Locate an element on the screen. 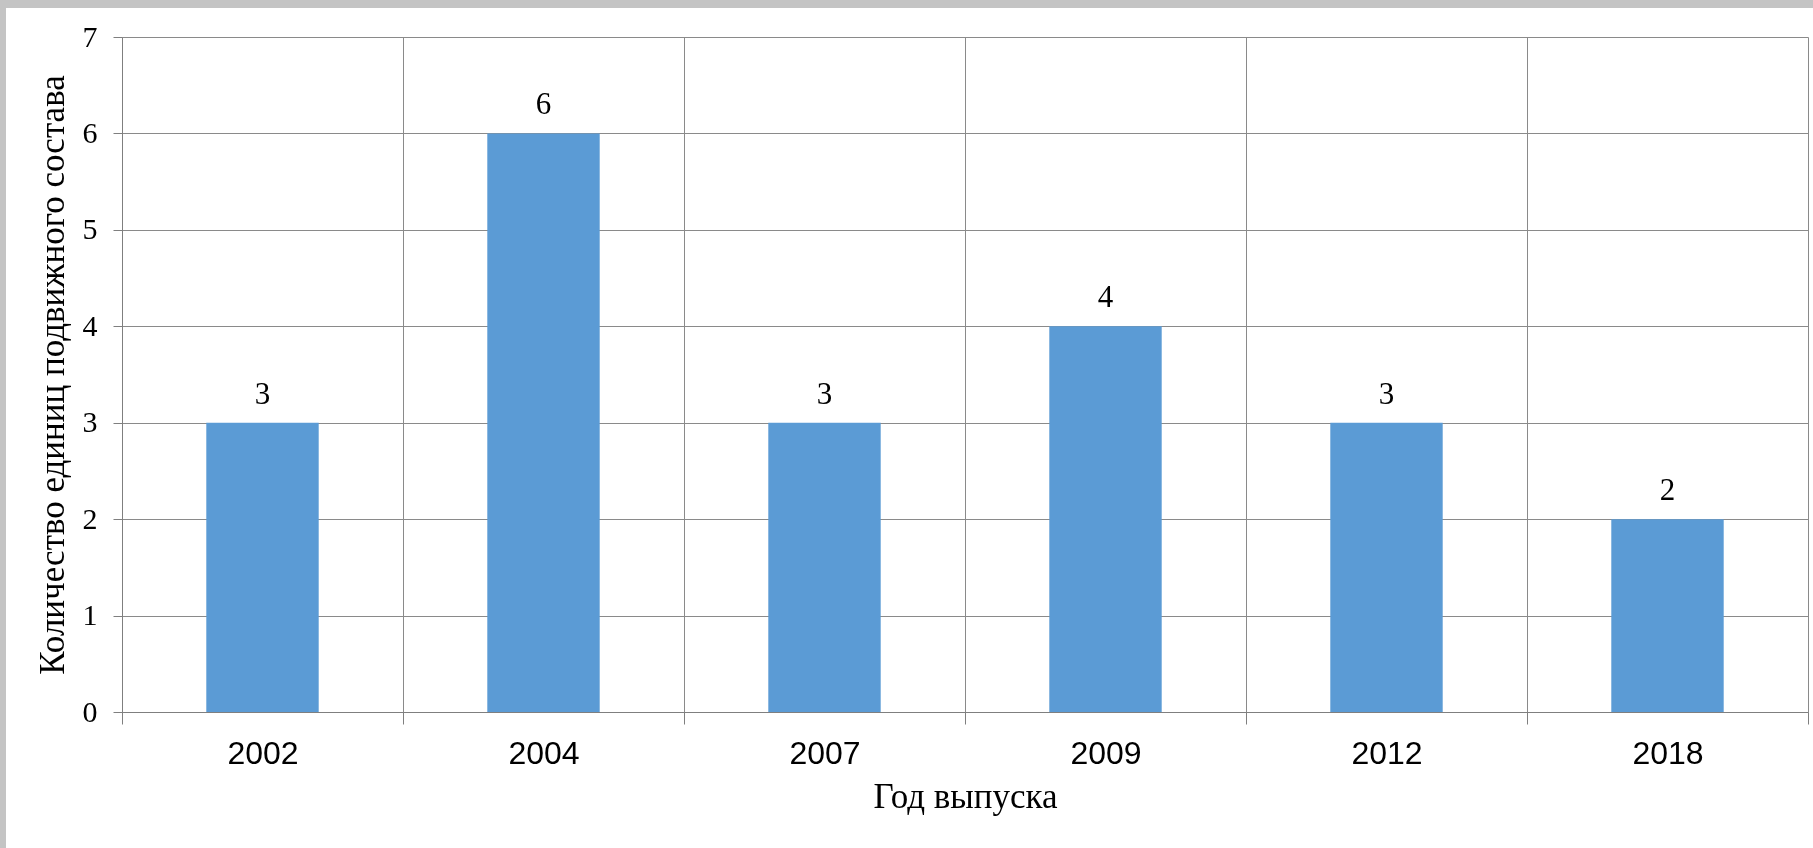  x-tick-label: 2009 is located at coordinates (1106, 752).